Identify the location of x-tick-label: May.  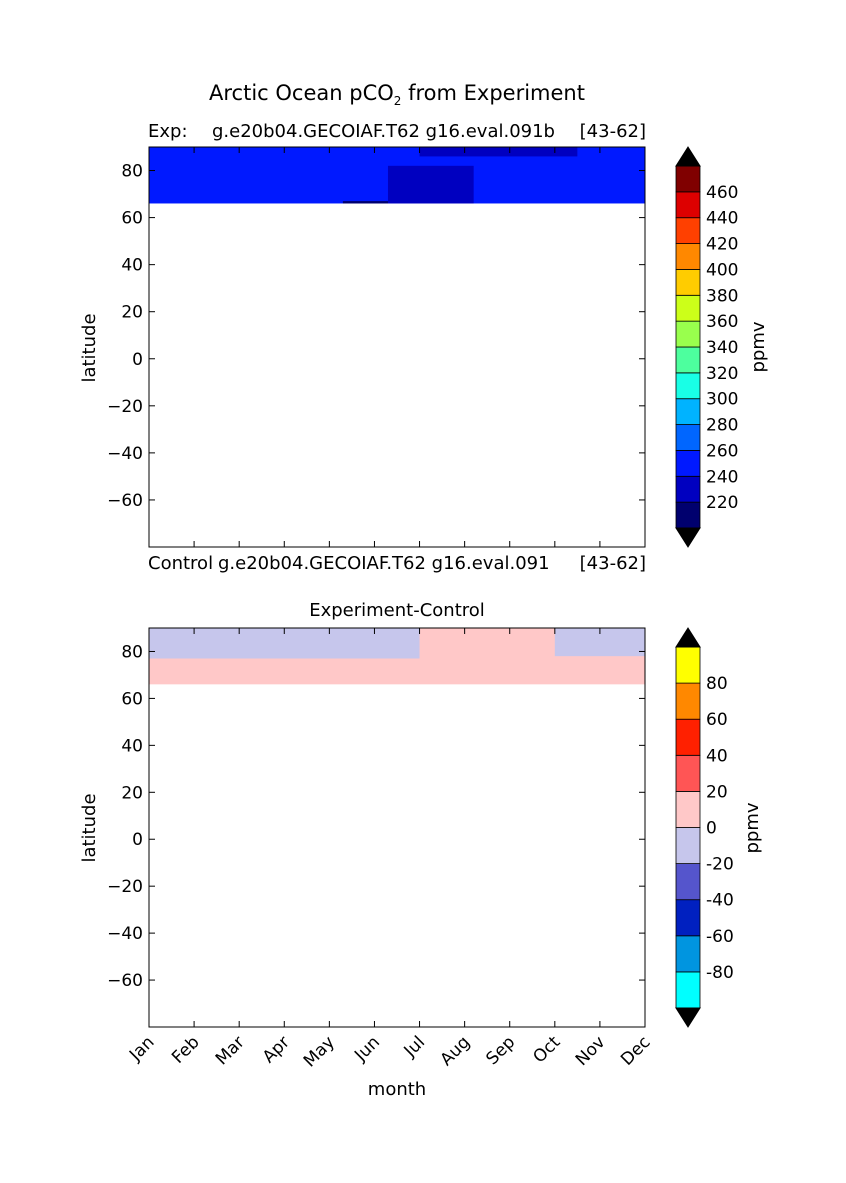
(319, 1051).